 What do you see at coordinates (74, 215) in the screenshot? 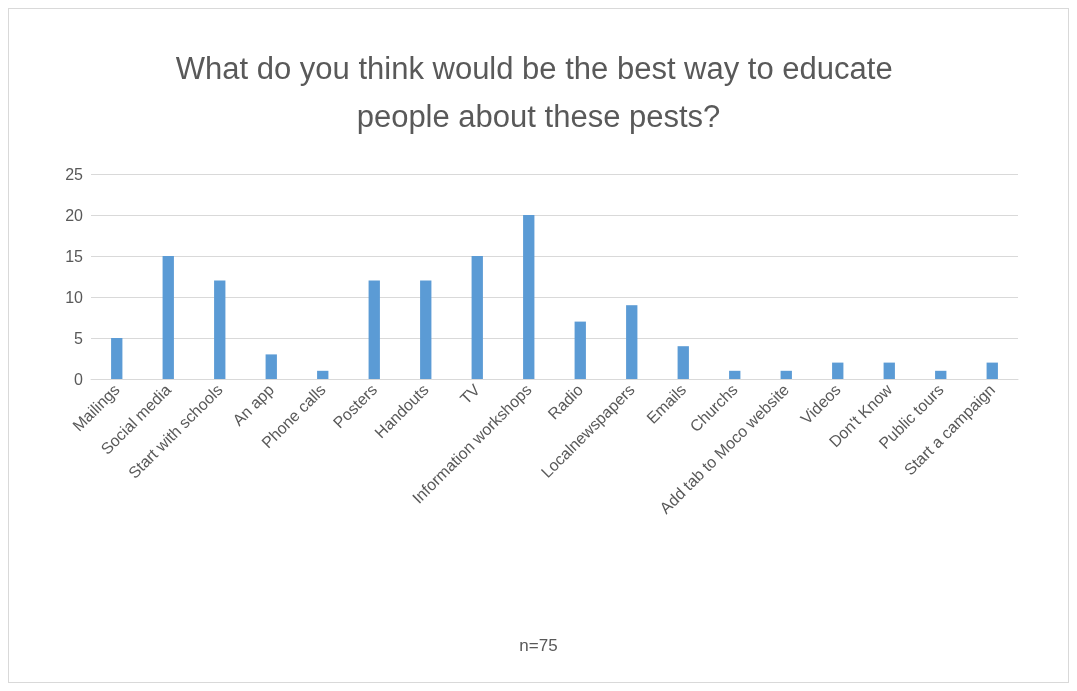
I see `y-tick-label: 20` at bounding box center [74, 215].